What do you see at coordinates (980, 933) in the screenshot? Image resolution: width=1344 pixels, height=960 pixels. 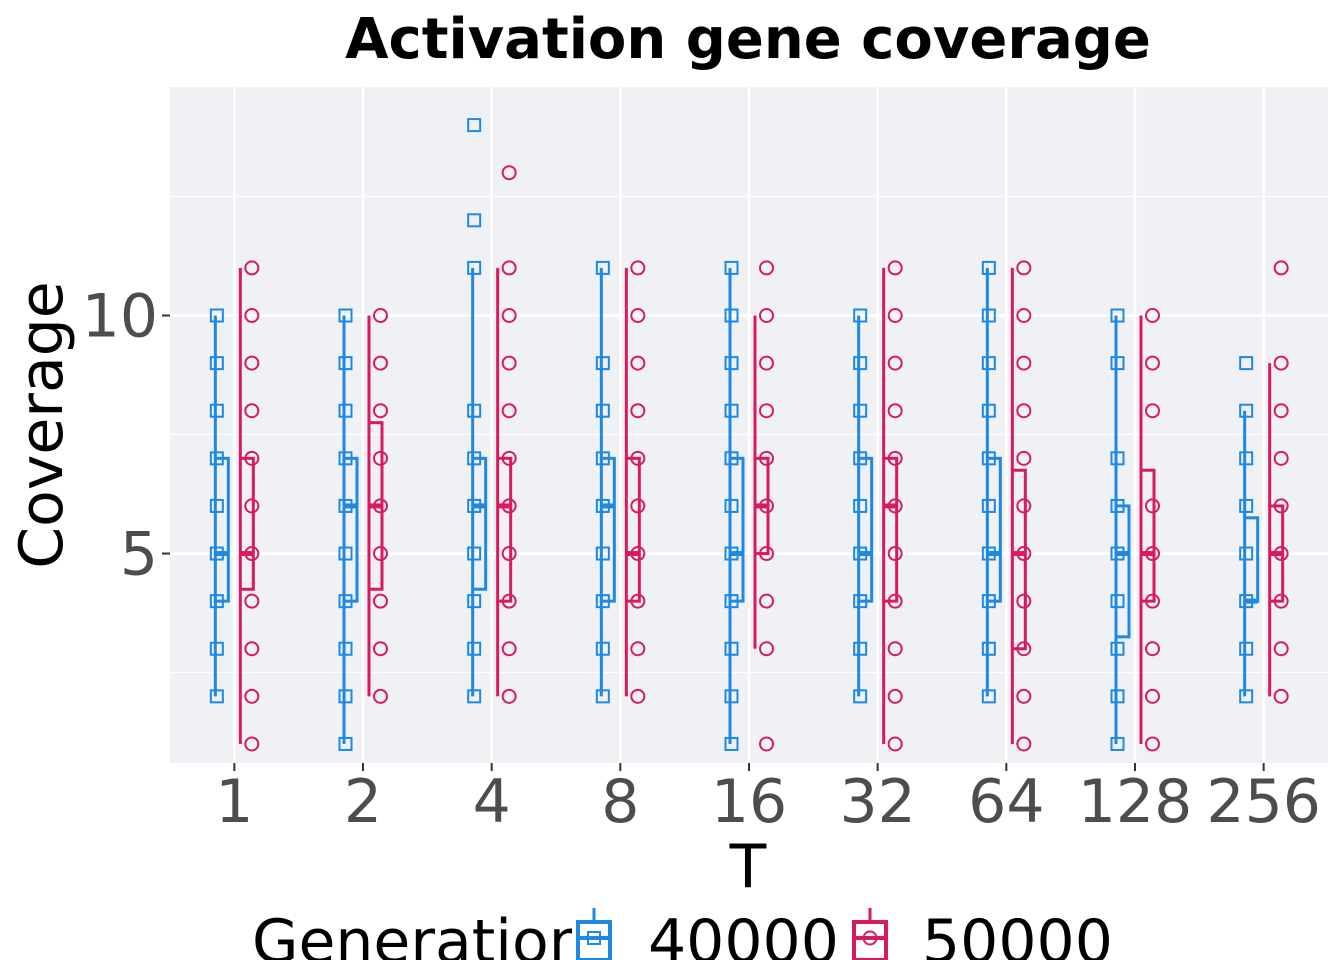 I see `legend-item-50000: 50000` at bounding box center [980, 933].